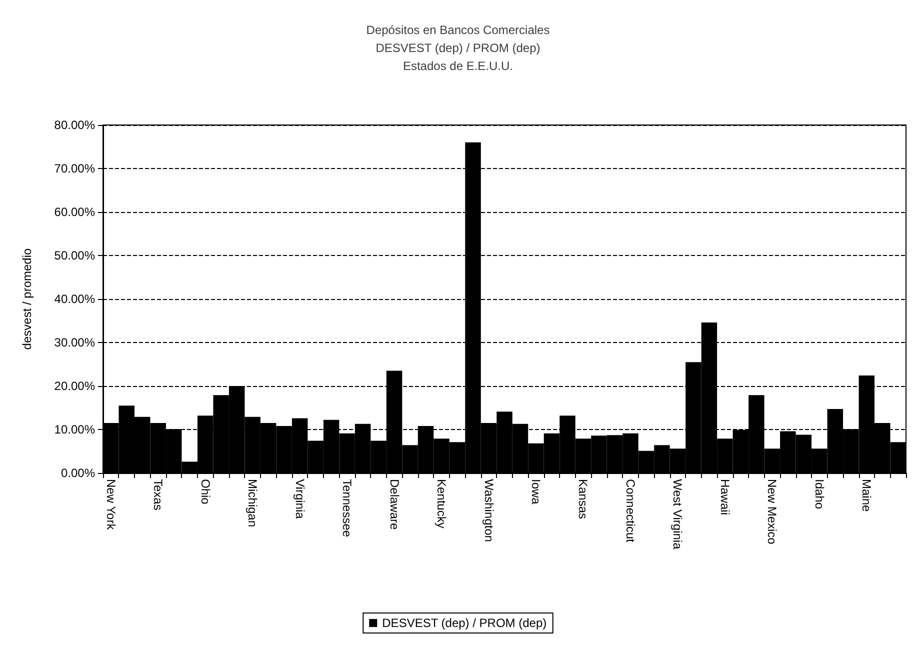 This screenshot has height=665, width=919. I want to click on x-tick-label: Virginia, so click(299, 499).